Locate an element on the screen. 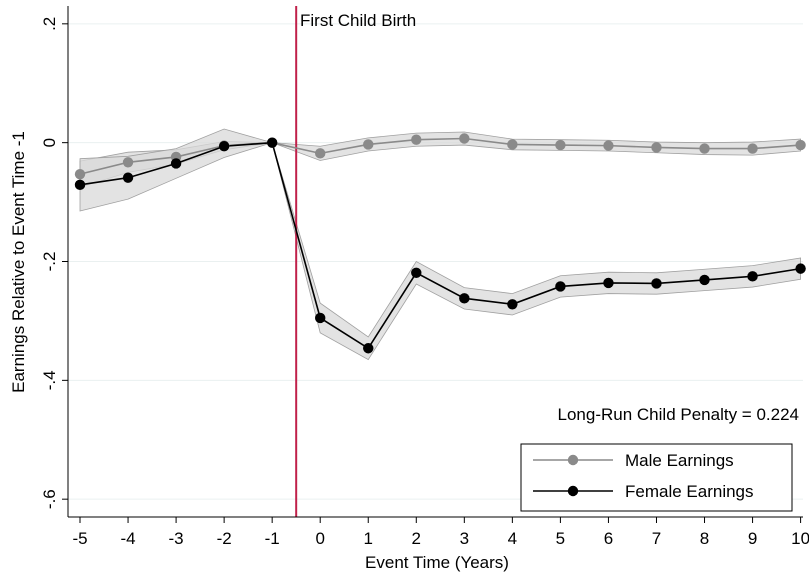  y-axis-title: Earnings Relative to Event Time -1 is located at coordinates (18, 262).